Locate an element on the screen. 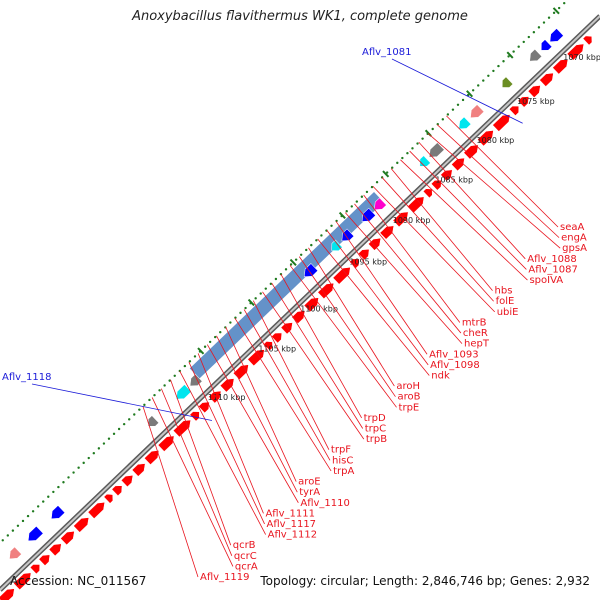  forward-gene-30-shape is located at coordinates (215, 397).